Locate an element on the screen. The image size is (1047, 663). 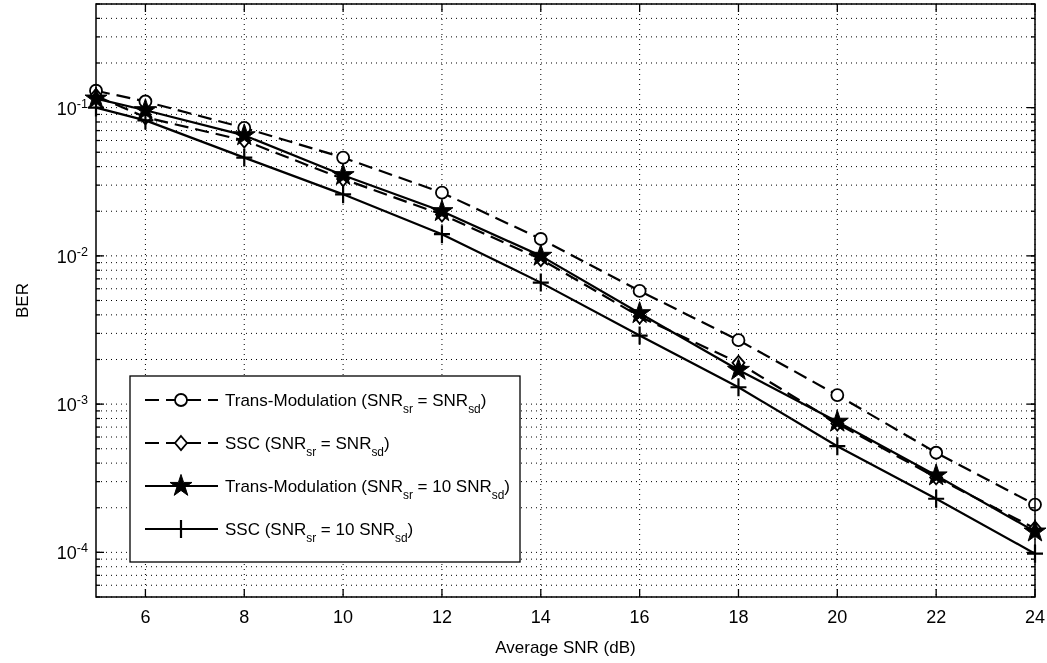
x-tick-label: 10 is located at coordinates (343, 617).